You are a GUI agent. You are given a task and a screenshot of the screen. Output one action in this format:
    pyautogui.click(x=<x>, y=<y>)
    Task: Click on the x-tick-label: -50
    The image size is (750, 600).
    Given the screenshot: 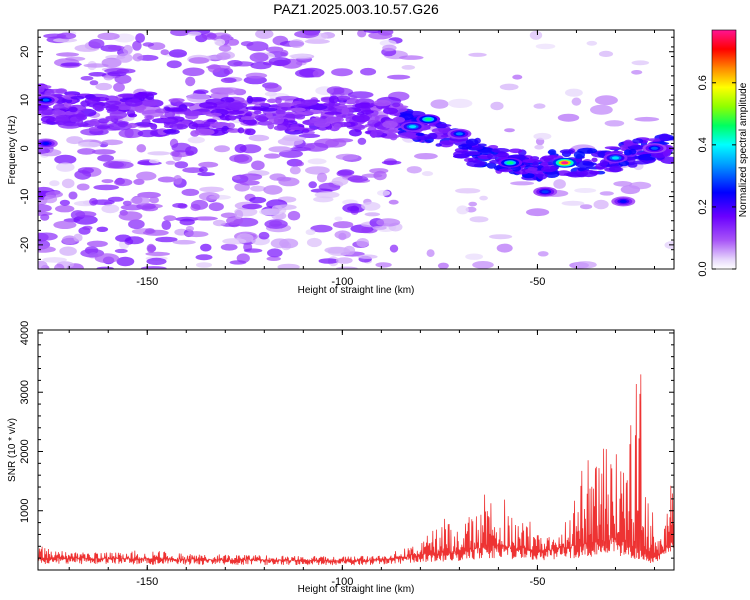 What is the action you would take?
    pyautogui.click(x=537, y=282)
    